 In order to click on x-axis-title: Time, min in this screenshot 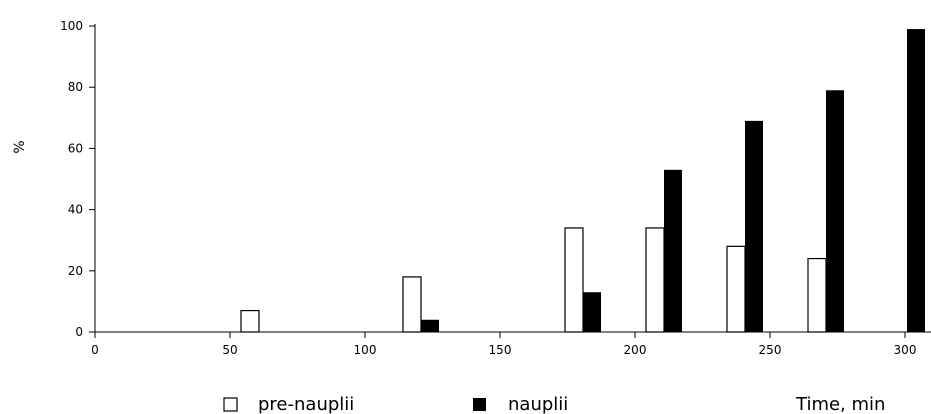, I will do `click(840, 404)`.